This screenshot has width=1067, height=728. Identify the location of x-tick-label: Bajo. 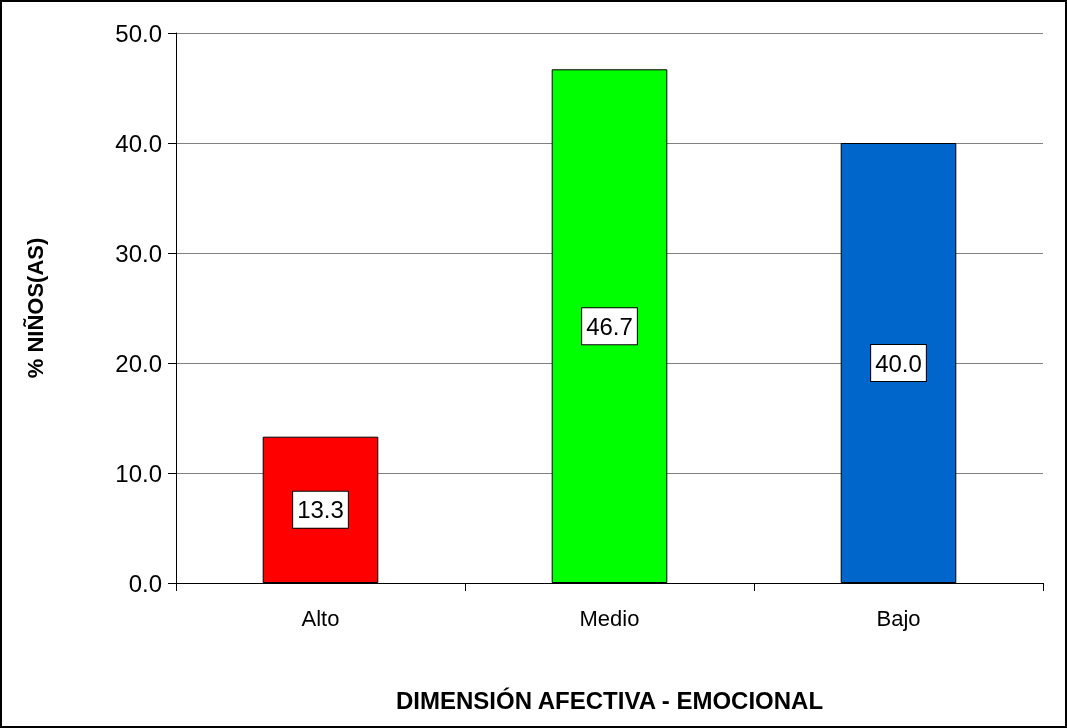
(898, 618).